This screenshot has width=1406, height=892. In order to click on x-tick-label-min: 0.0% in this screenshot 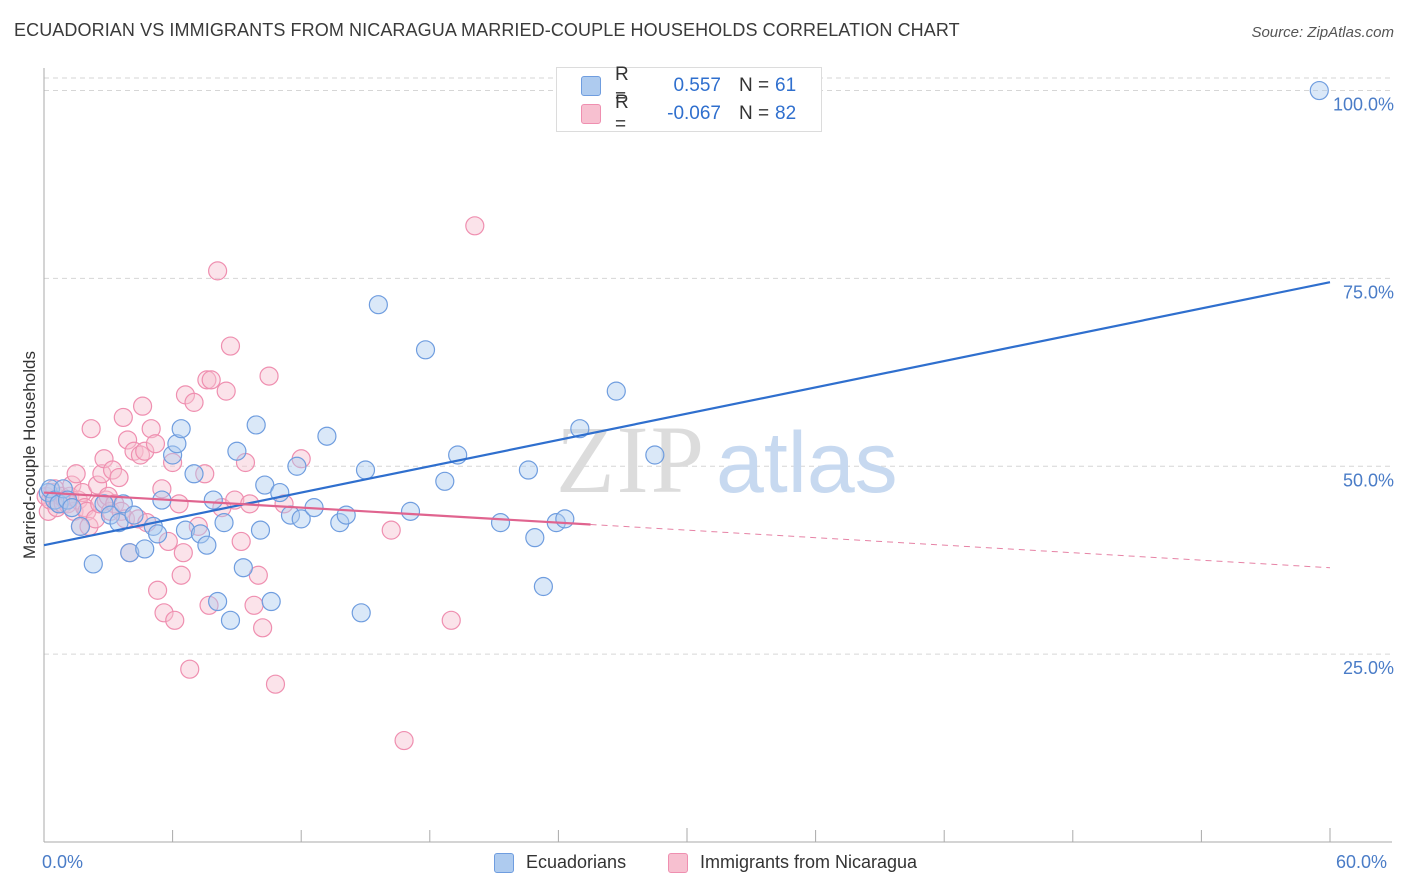, I will do `click(63, 862)`.